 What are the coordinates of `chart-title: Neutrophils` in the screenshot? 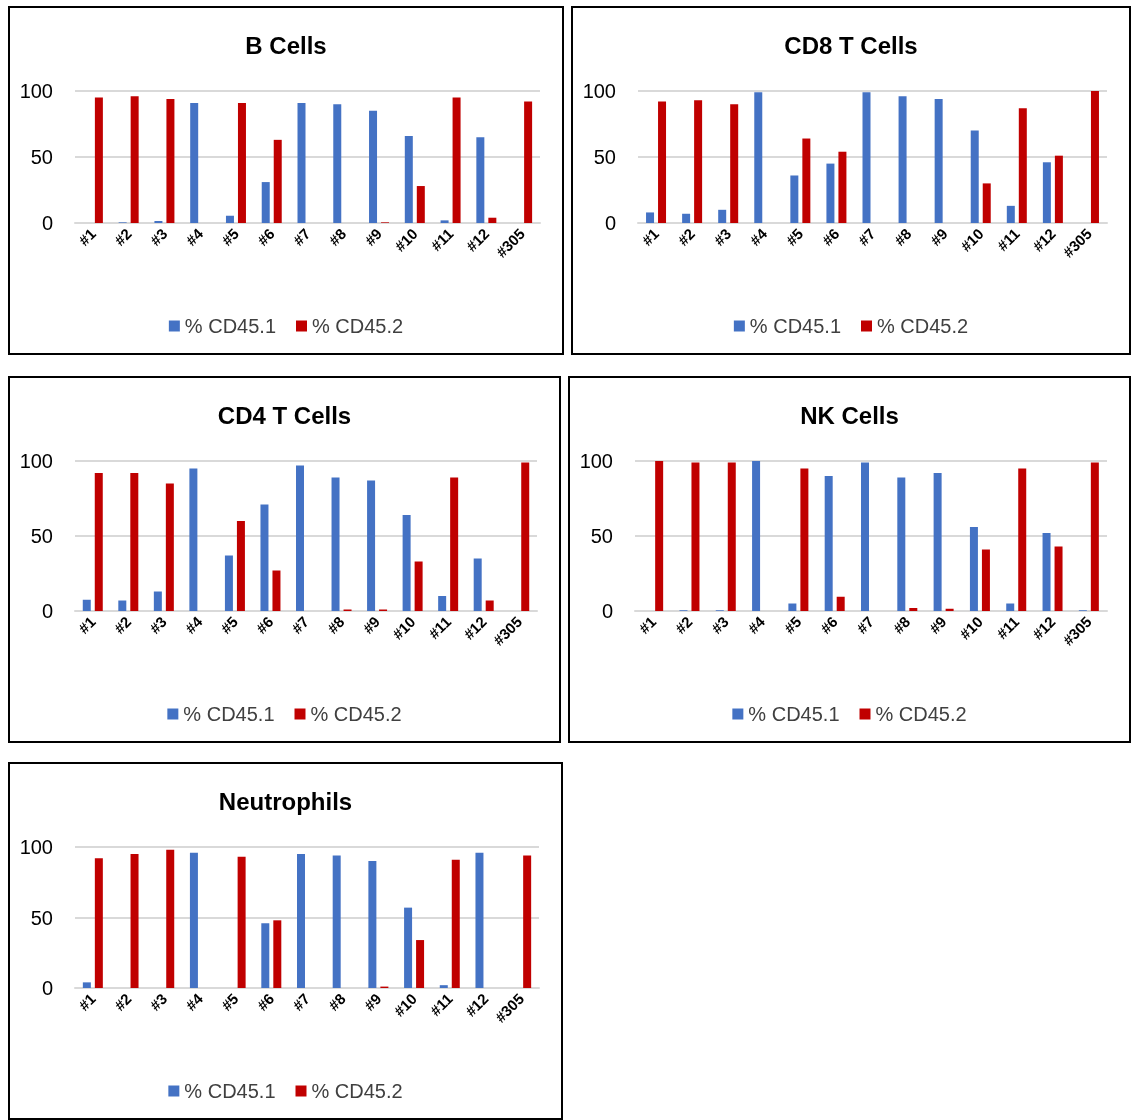 It's located at (285, 801).